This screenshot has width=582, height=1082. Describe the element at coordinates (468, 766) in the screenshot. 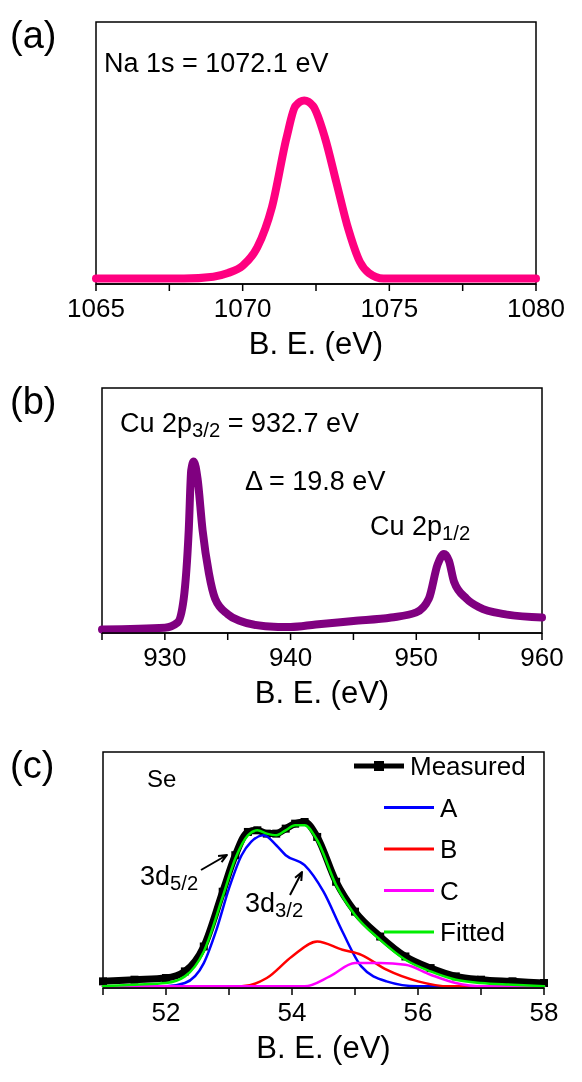

I see `legend-label: Measured` at that location.